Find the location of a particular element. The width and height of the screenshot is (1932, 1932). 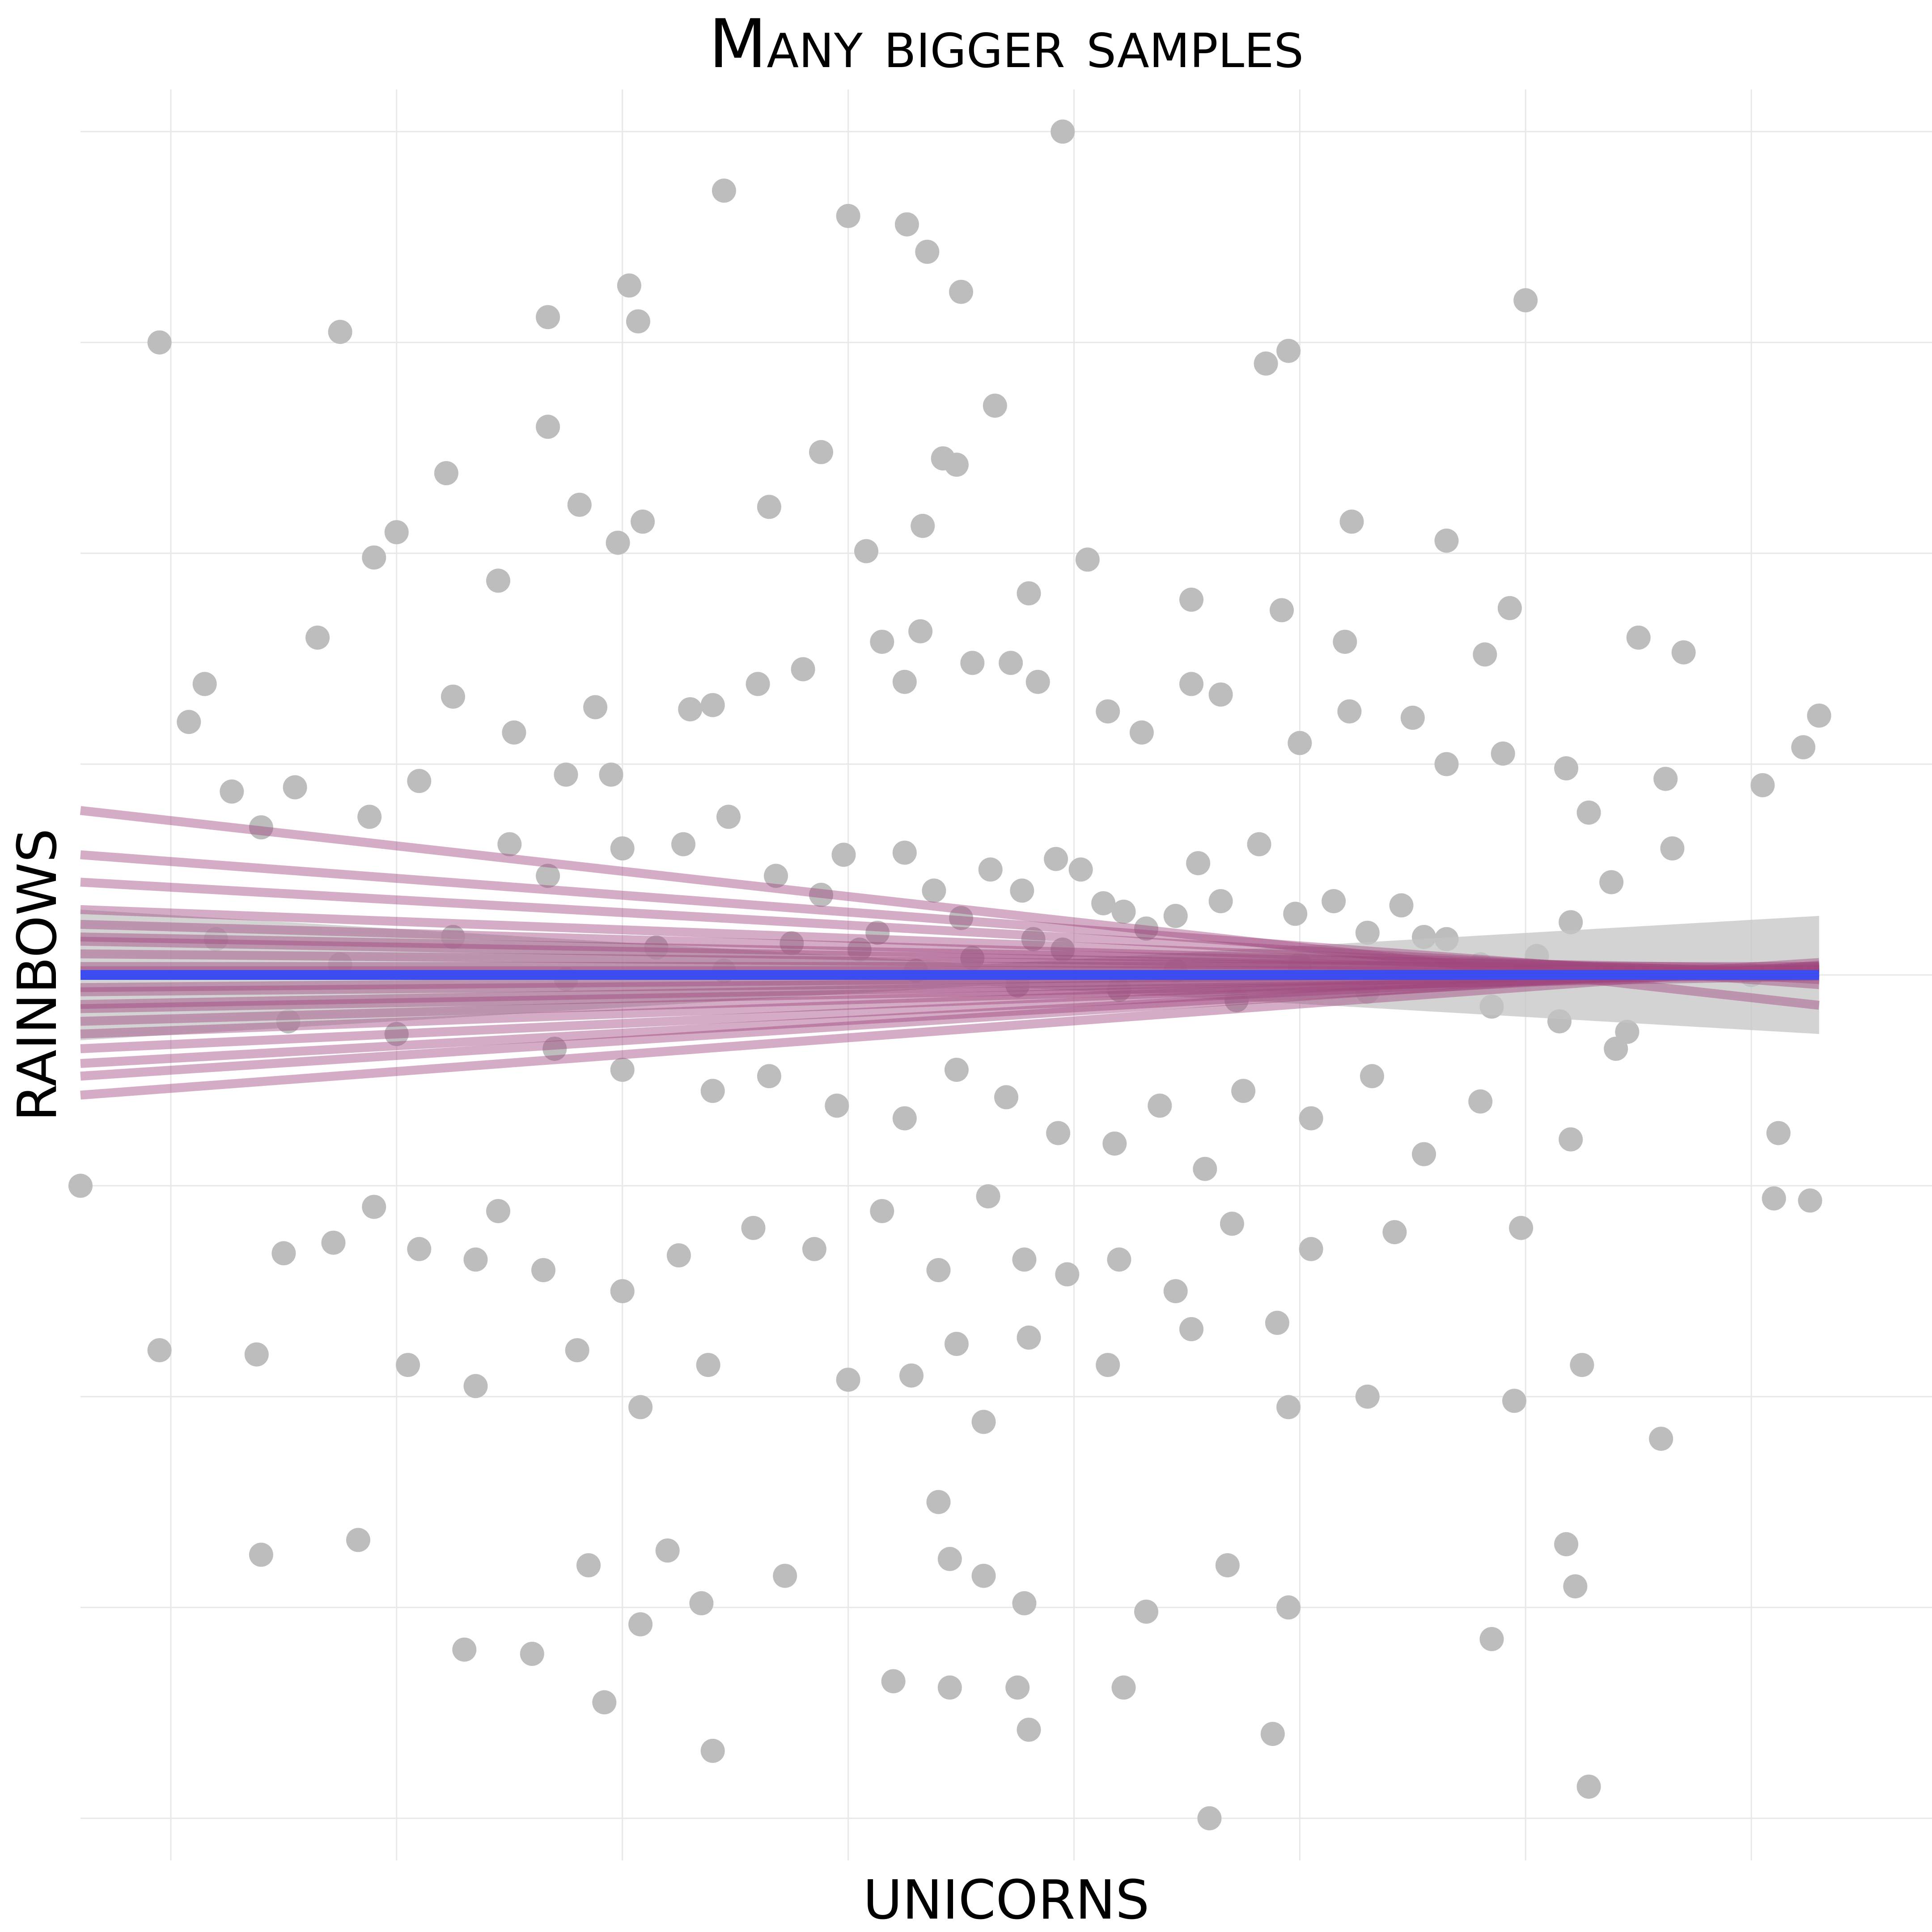

y-axis-label: Rainbows is located at coordinates (38, 974).